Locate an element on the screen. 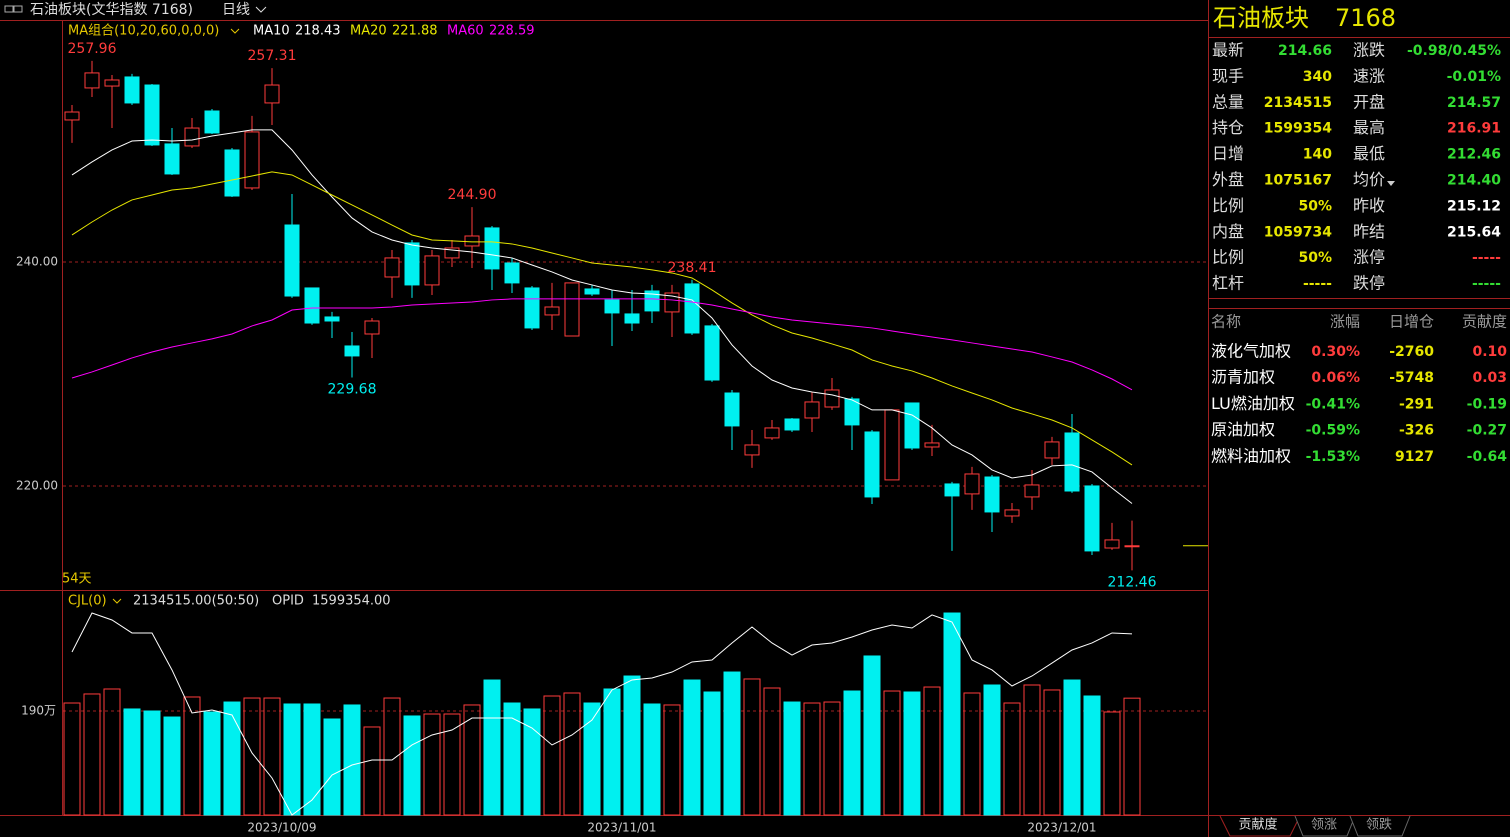 This screenshot has width=1510, height=837. indicator-label: MA组合(10,20,60,0,0,0) is located at coordinates (143, 31).